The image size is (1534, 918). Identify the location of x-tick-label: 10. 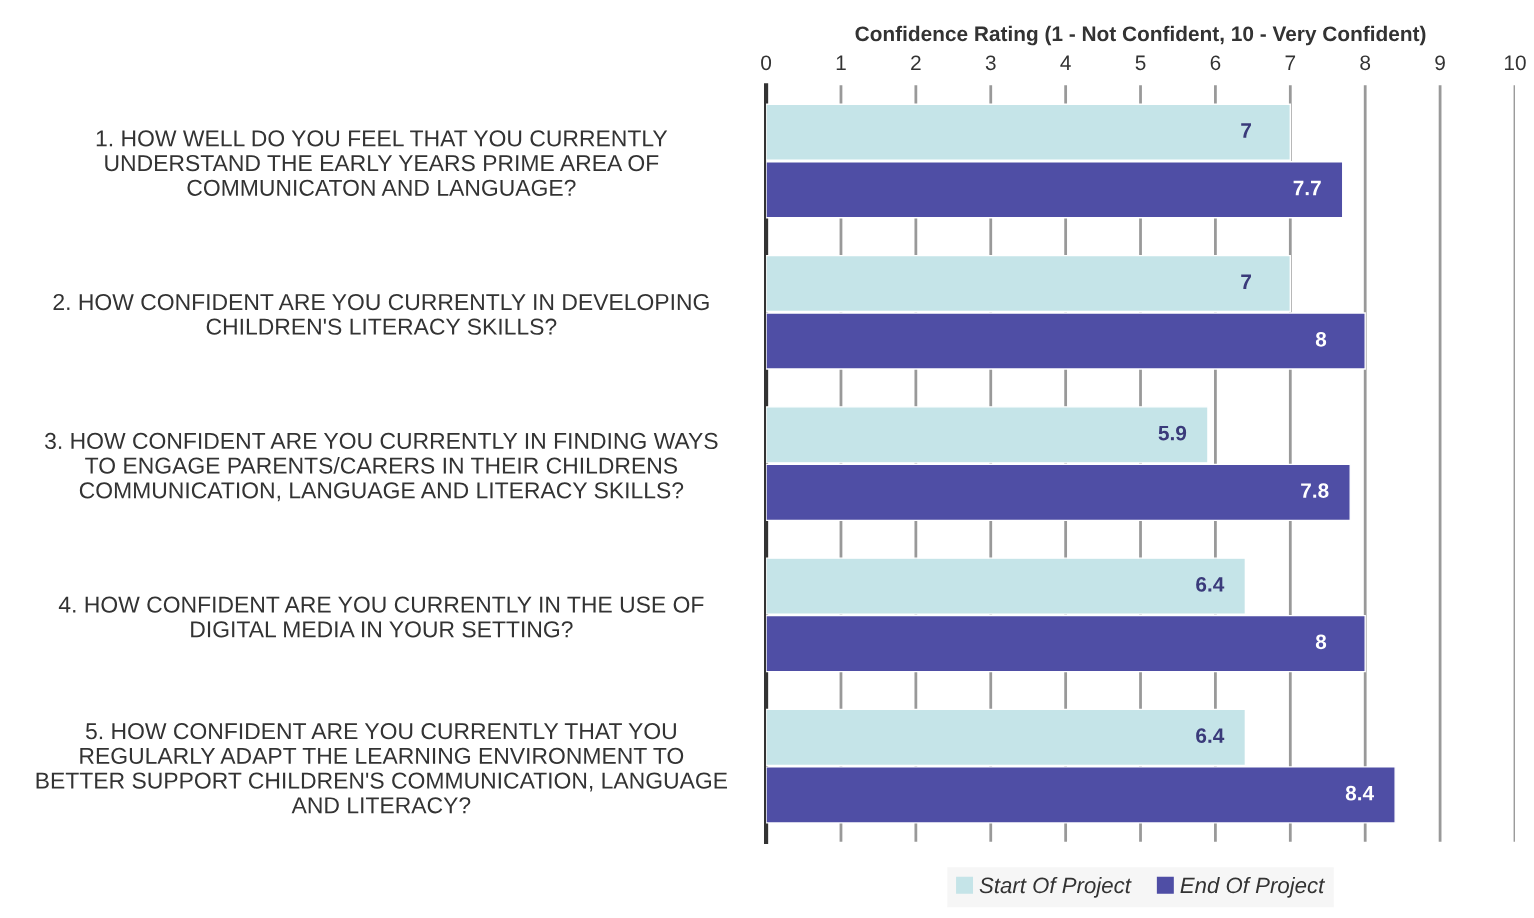
(1515, 63).